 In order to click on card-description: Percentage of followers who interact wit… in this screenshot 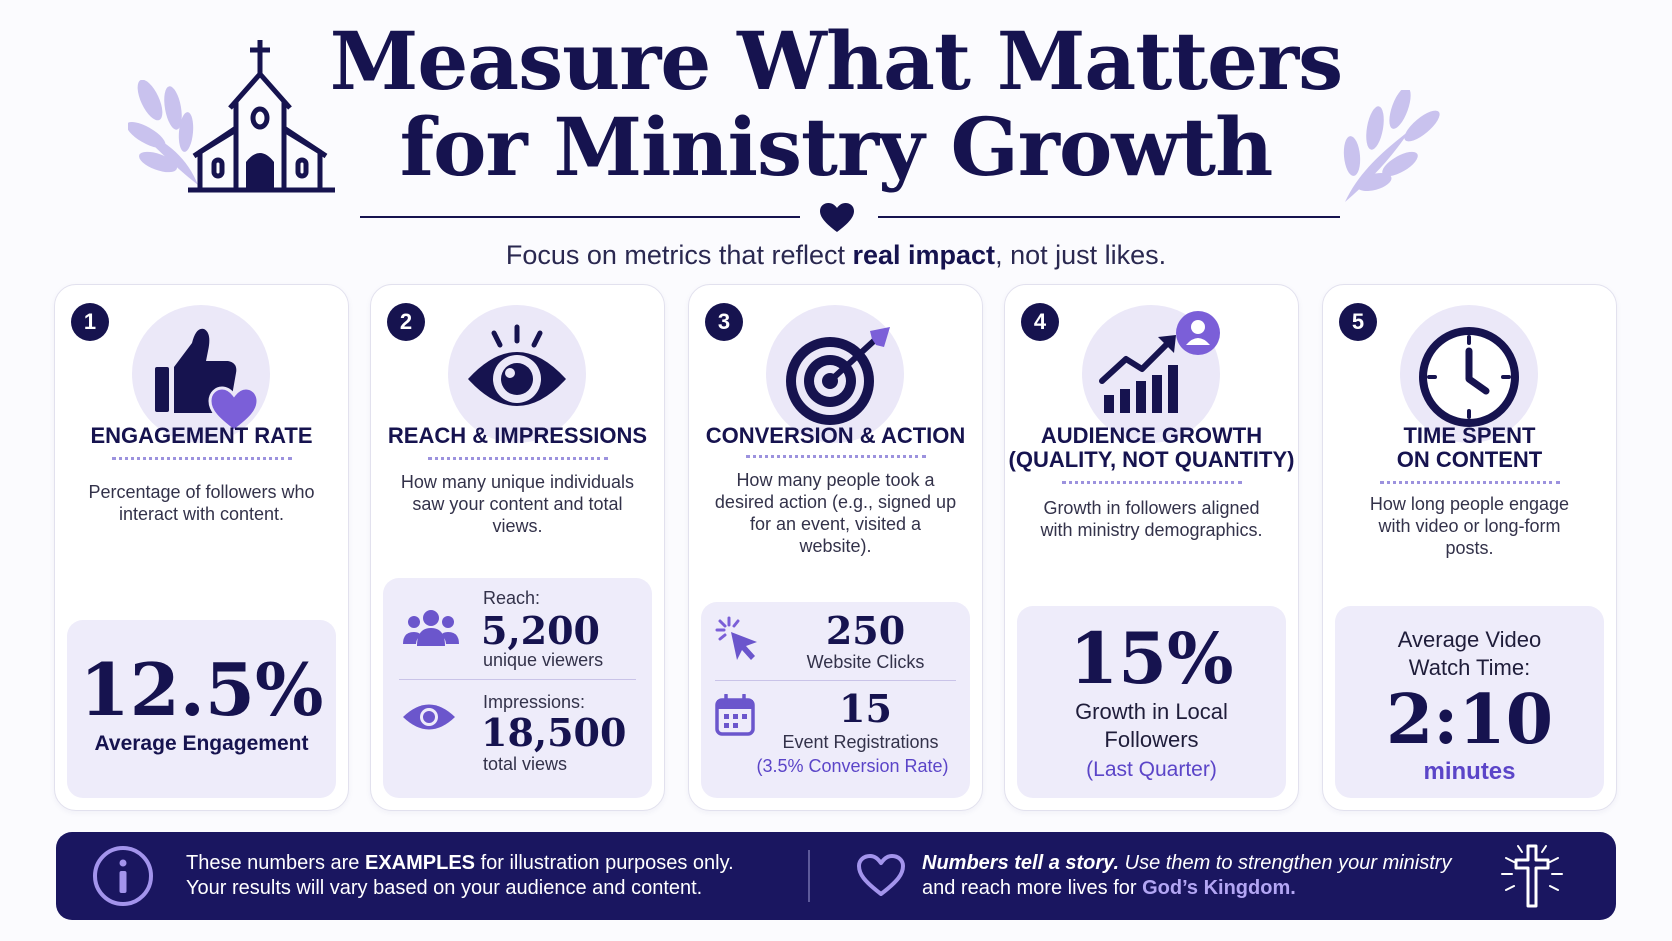, I will do `click(201, 503)`.